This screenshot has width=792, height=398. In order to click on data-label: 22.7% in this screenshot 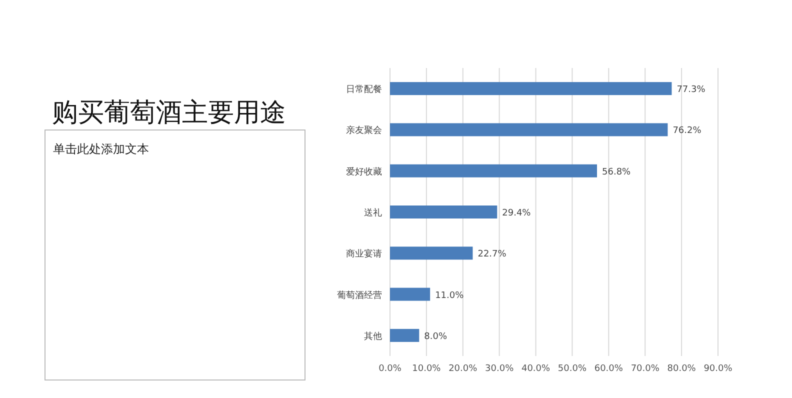, I will do `click(492, 255)`.